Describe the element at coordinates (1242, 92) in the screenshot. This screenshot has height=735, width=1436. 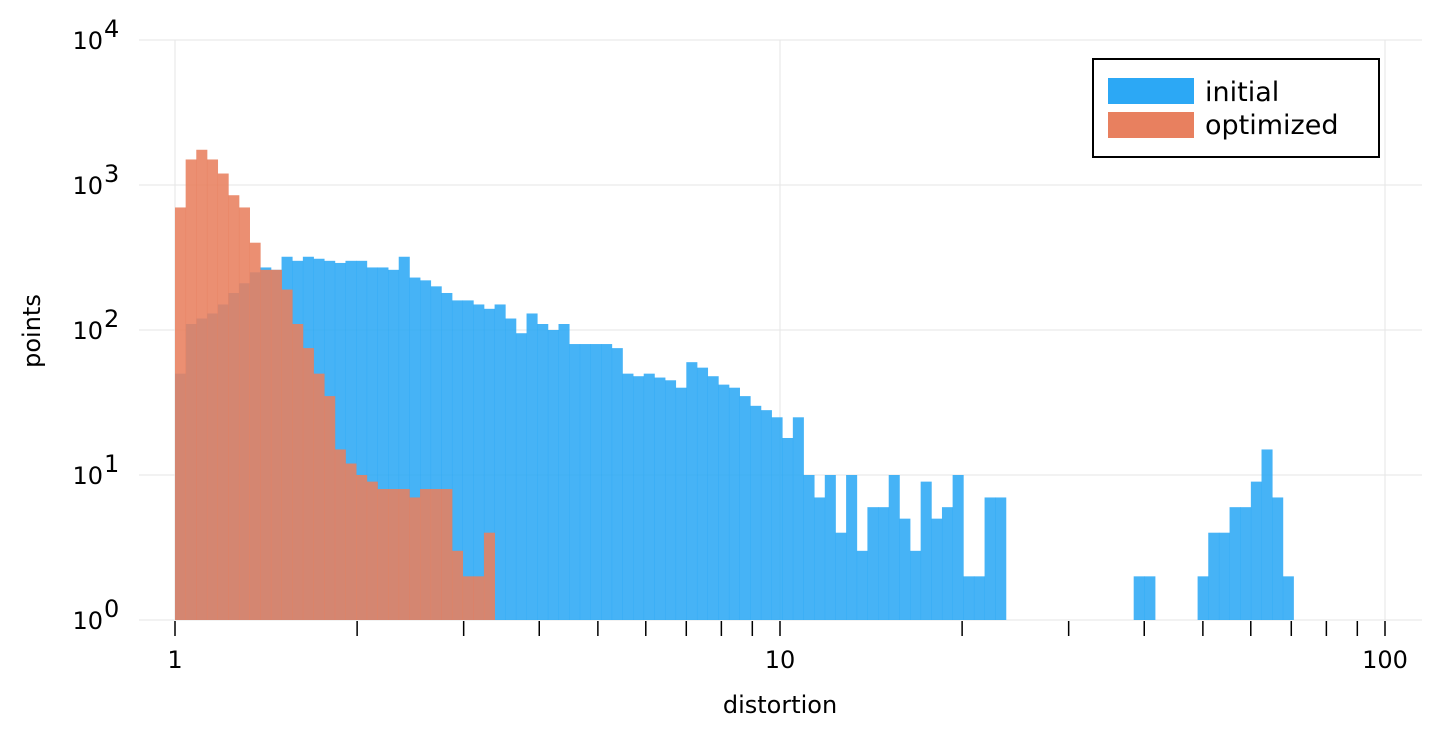
I see `legend-label-initial: initial` at that location.